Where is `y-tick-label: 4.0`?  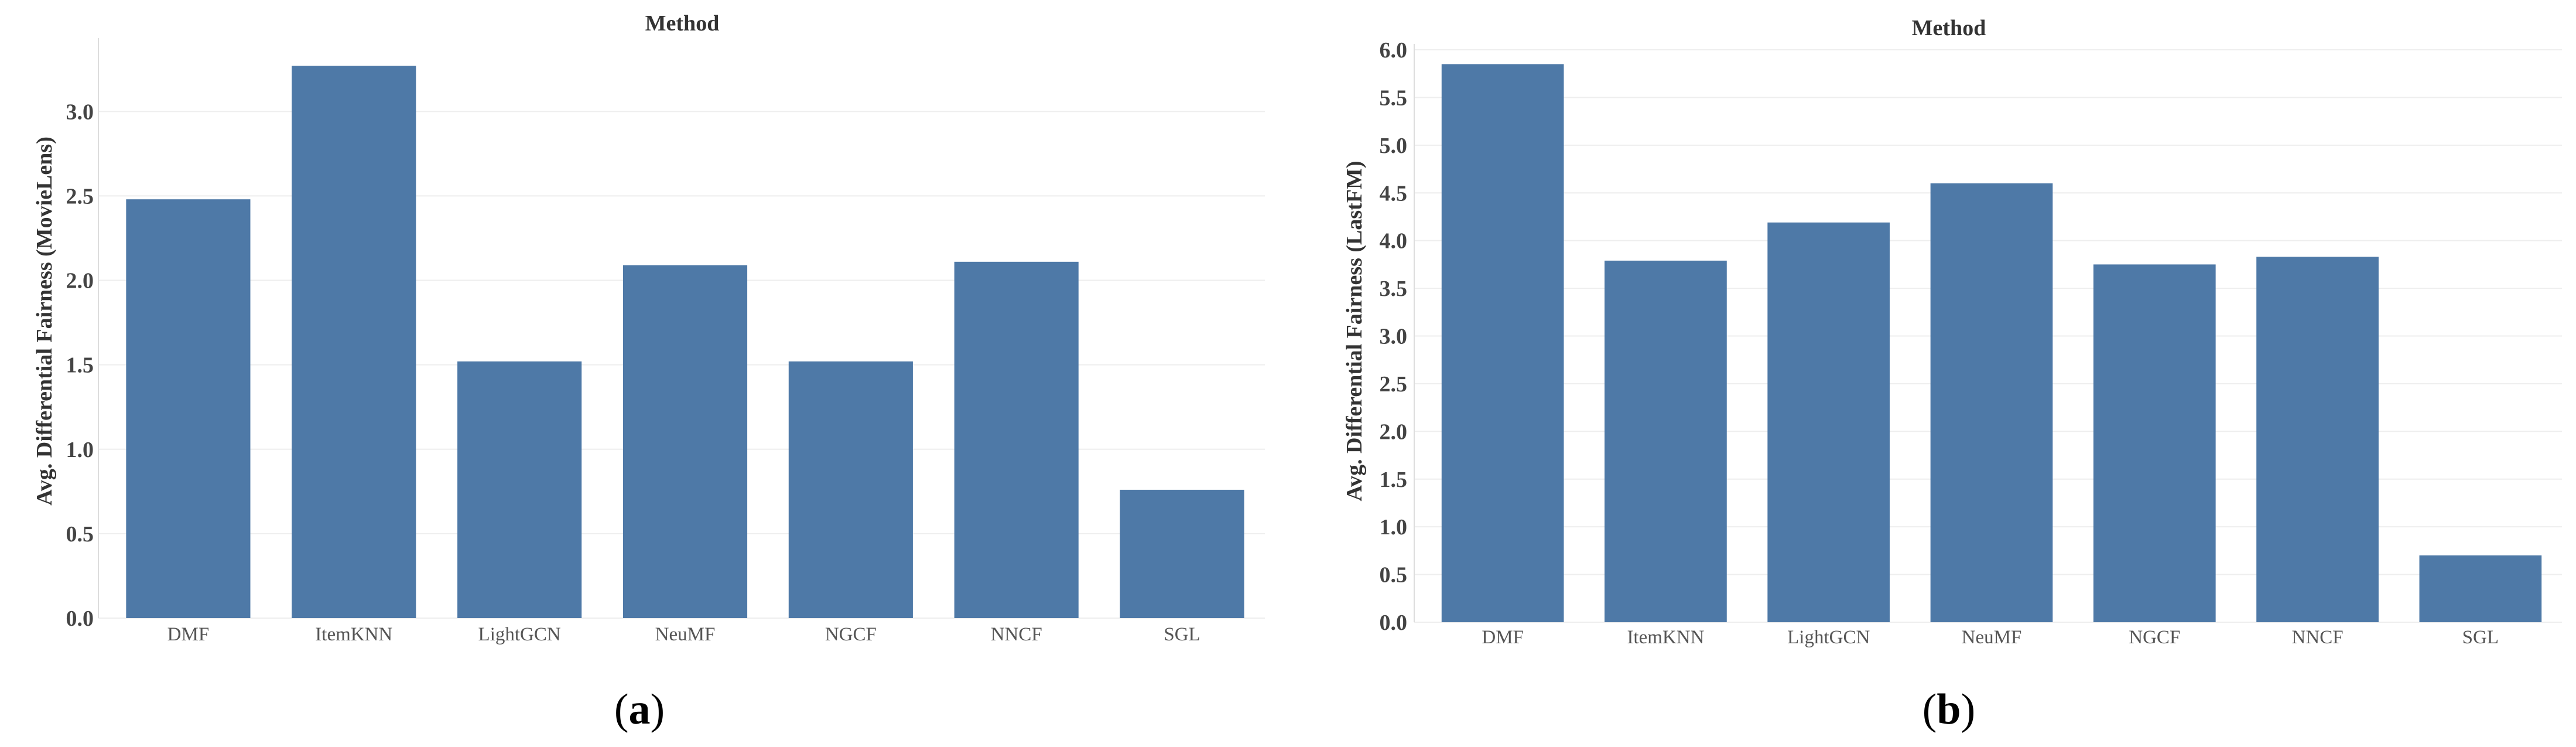
y-tick-label: 4.0 is located at coordinates (1394, 241).